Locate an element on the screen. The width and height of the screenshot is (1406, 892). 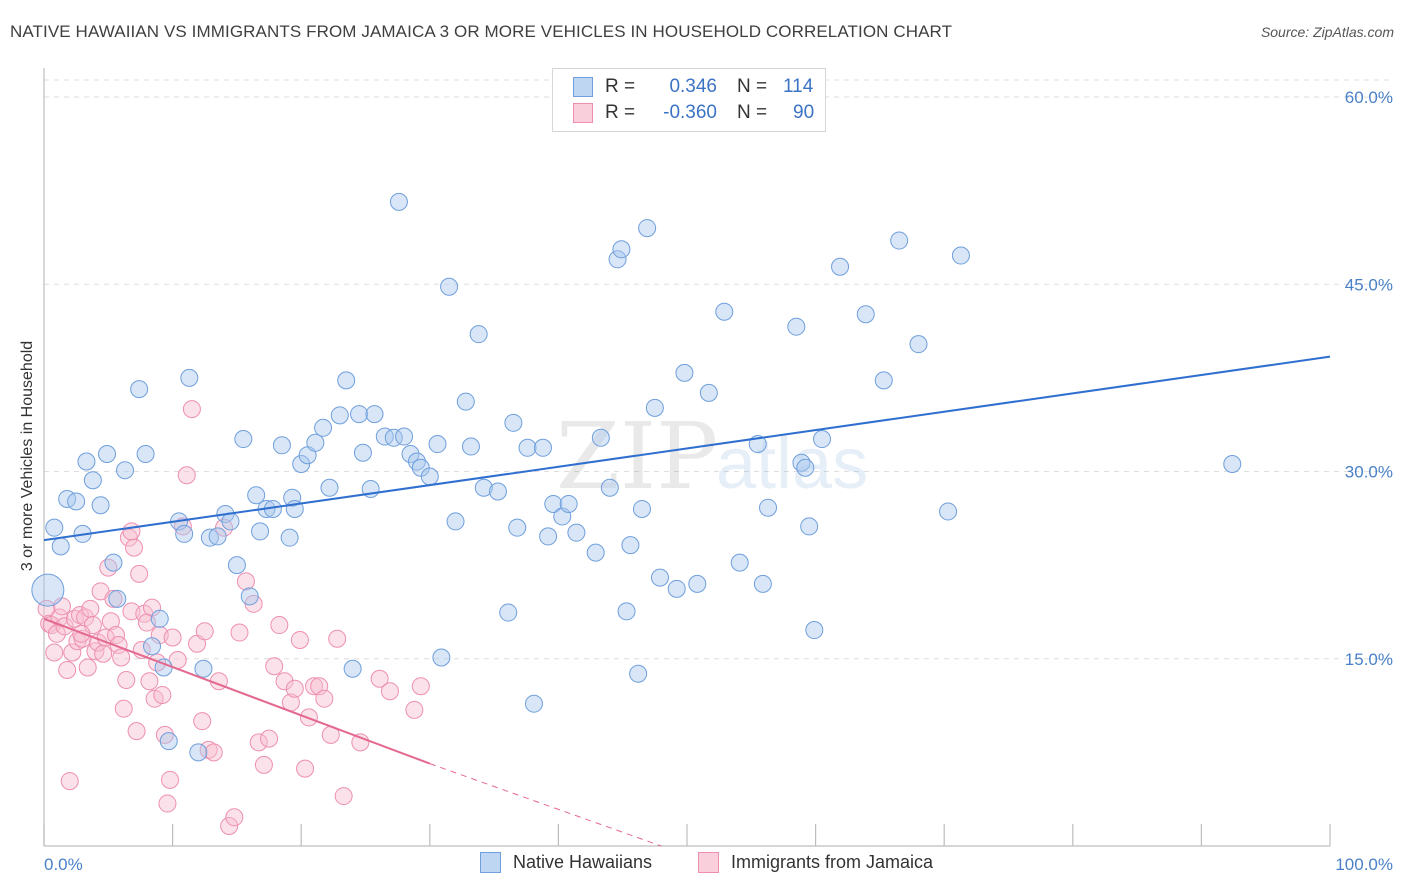
legend-item-immigrants-from-jamaica: Immigrants from Jamaica is located at coordinates (815, 862).